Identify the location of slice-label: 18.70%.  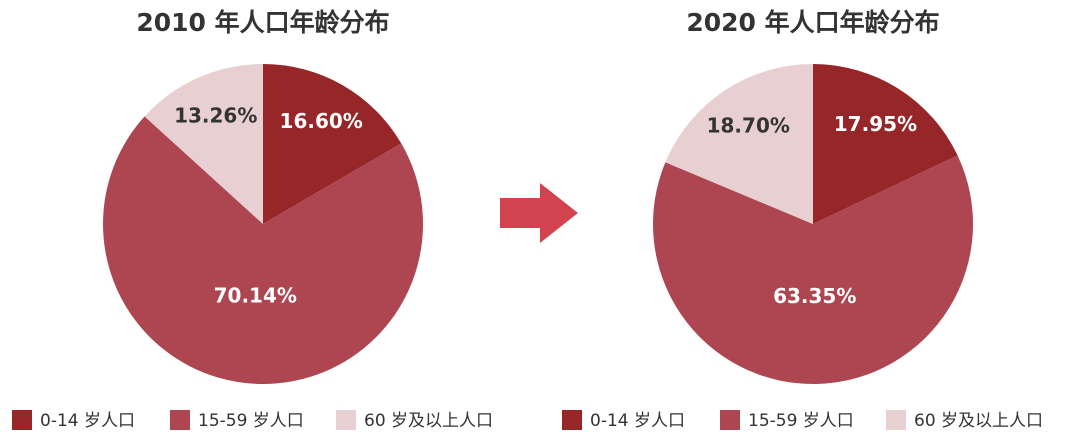
(748, 125).